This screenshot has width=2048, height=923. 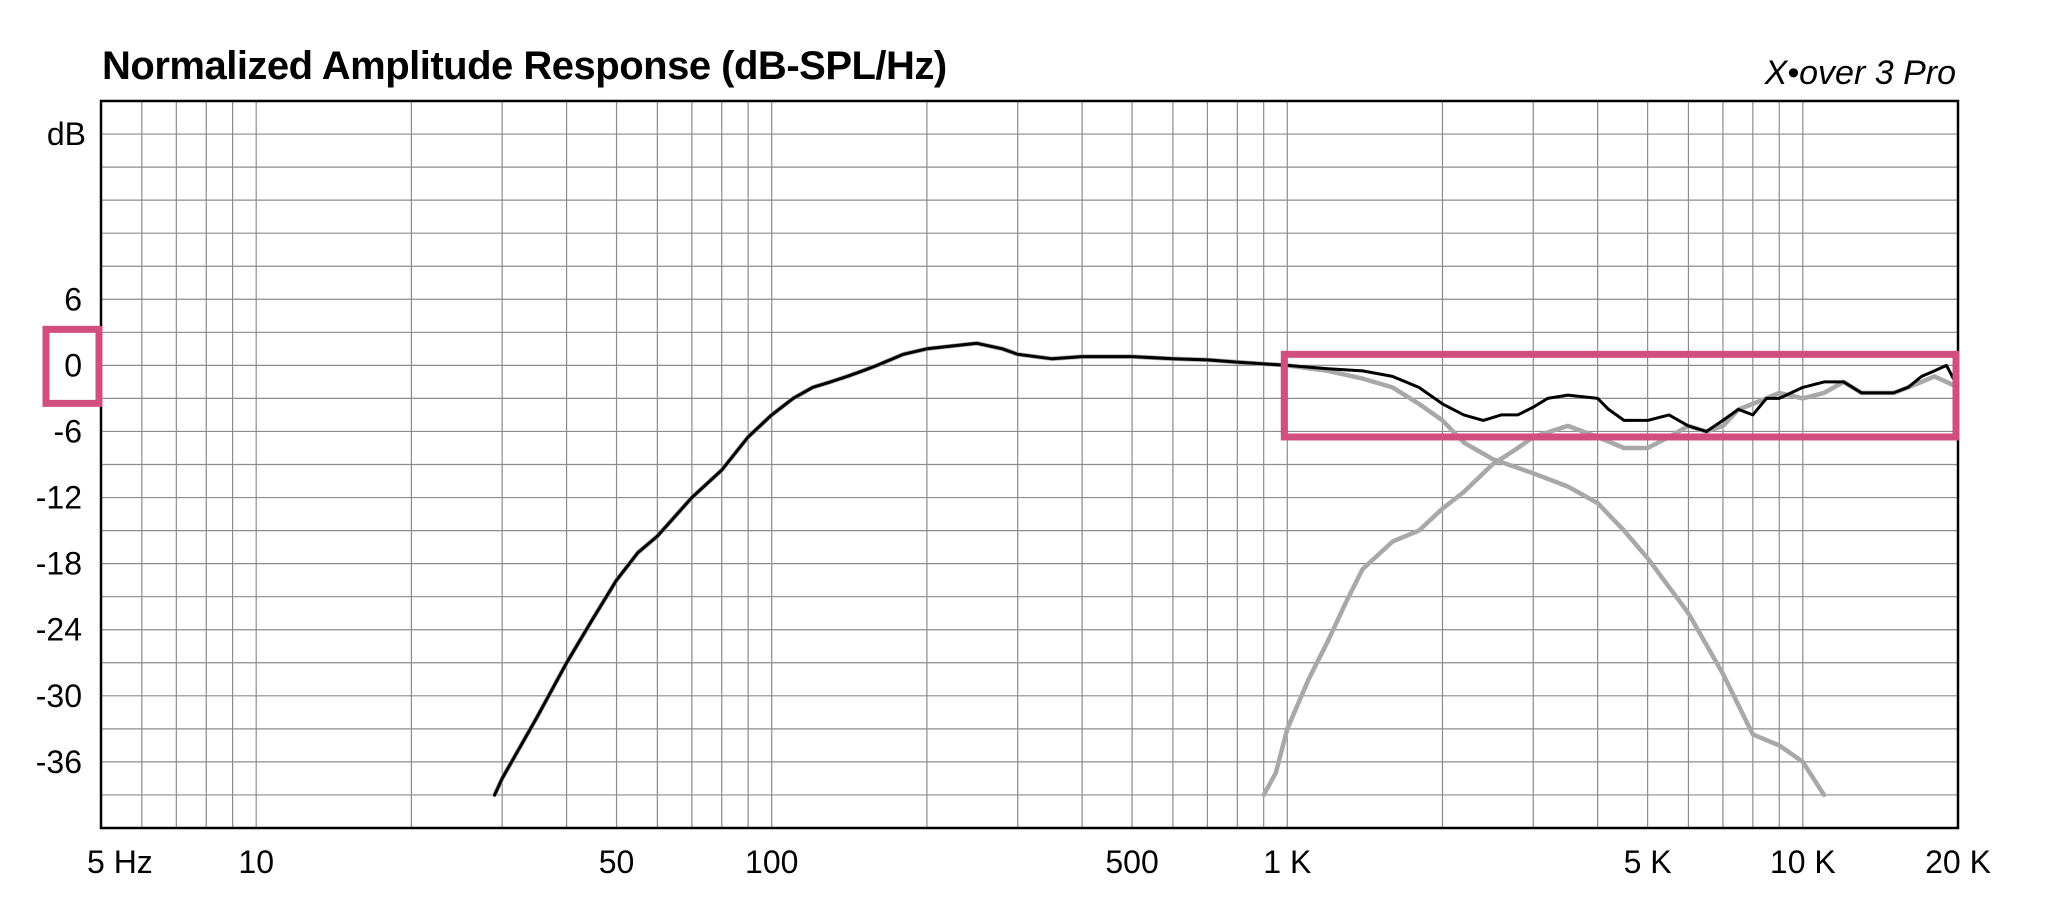 What do you see at coordinates (1648, 862) in the screenshot?
I see `x-tick-label: 5 K` at bounding box center [1648, 862].